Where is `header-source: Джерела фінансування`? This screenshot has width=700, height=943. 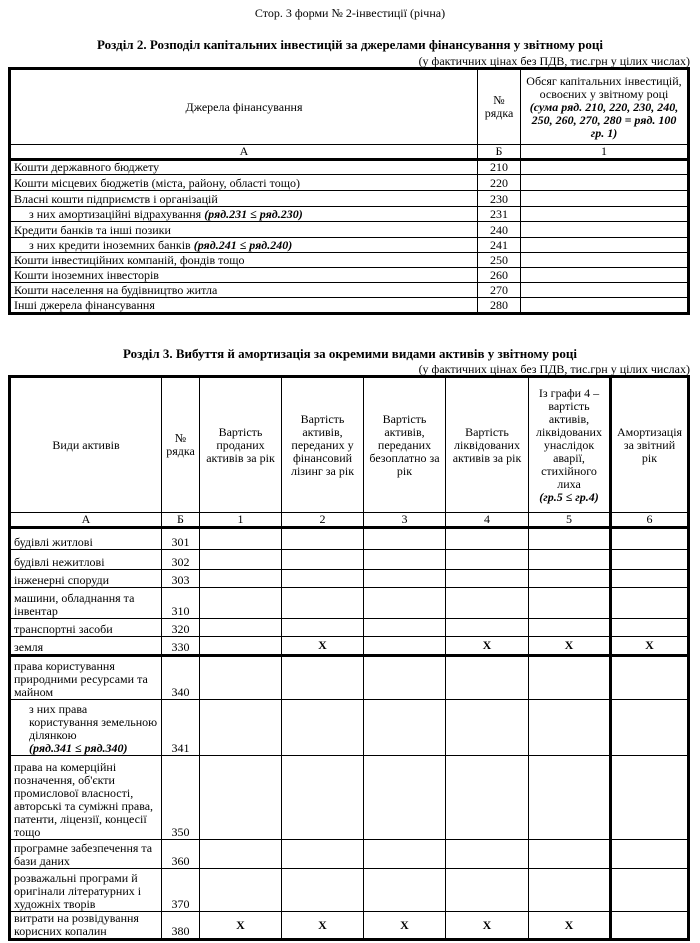 header-source: Джерела фінансування is located at coordinates (243, 106).